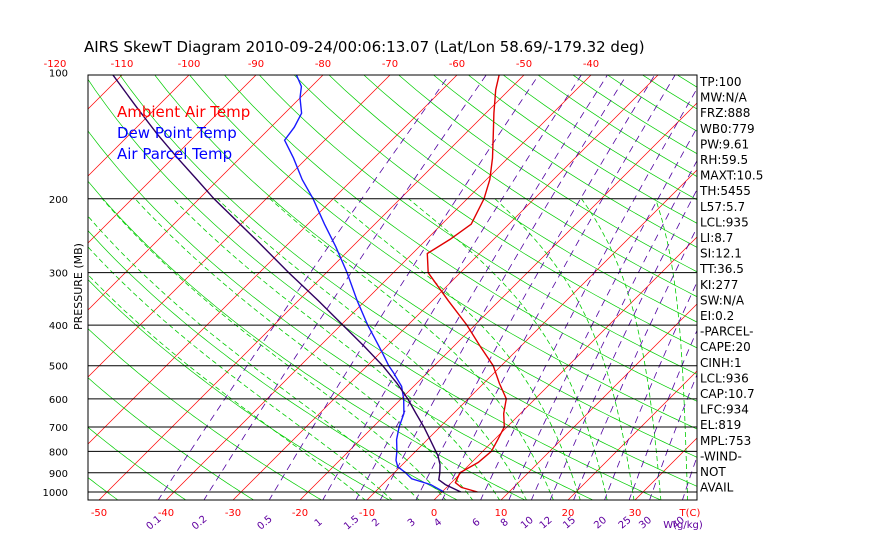  I want to click on pressure-tick-label: 500, so click(58, 367).